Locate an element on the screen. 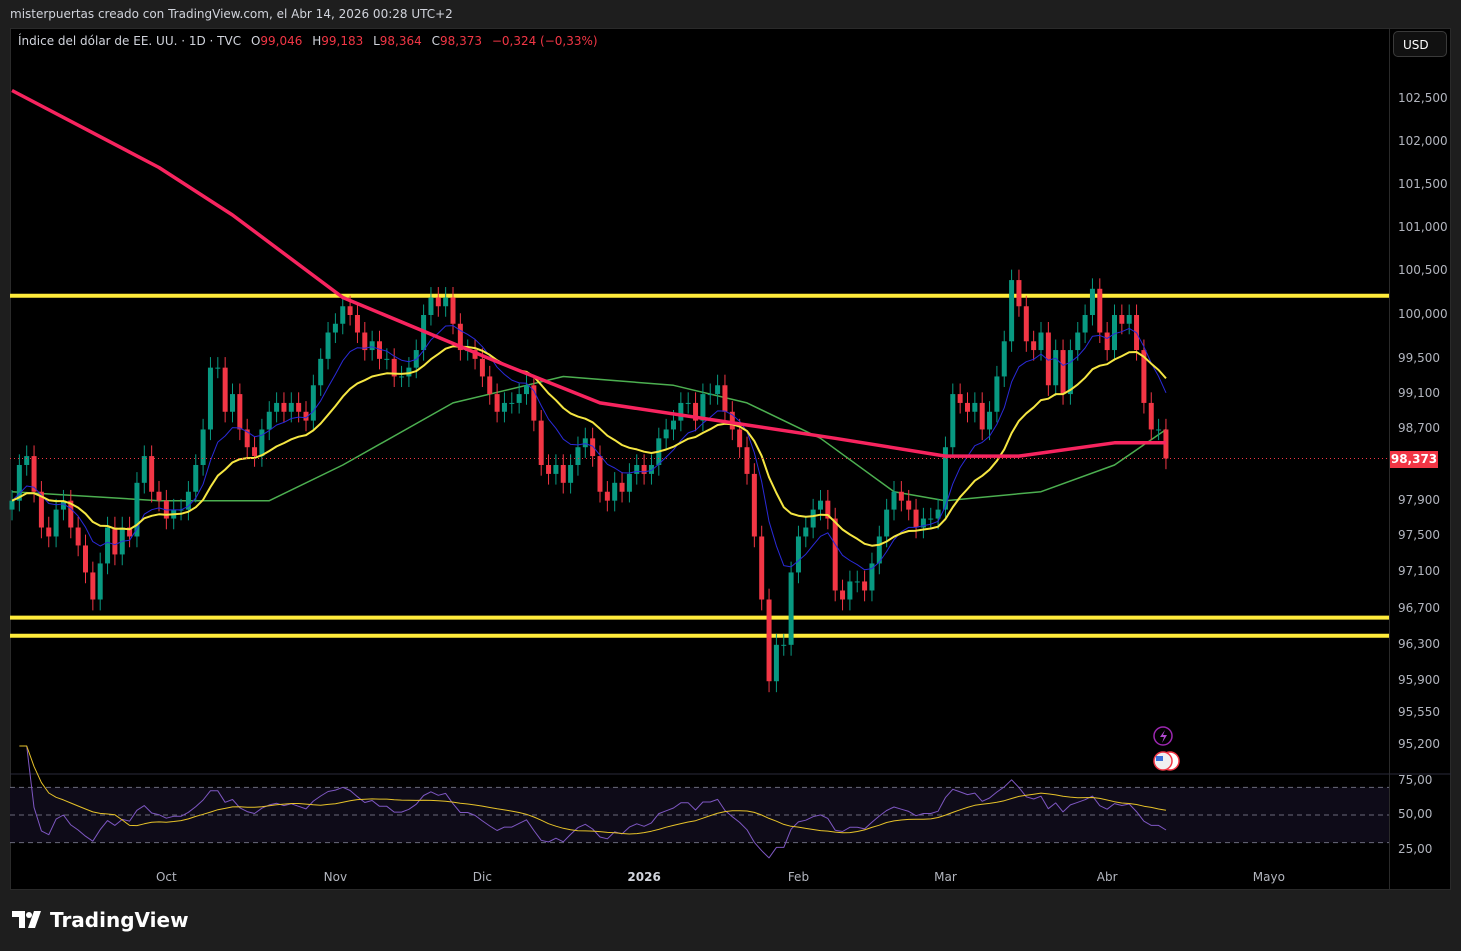  rsi-line is located at coordinates (593, 802).